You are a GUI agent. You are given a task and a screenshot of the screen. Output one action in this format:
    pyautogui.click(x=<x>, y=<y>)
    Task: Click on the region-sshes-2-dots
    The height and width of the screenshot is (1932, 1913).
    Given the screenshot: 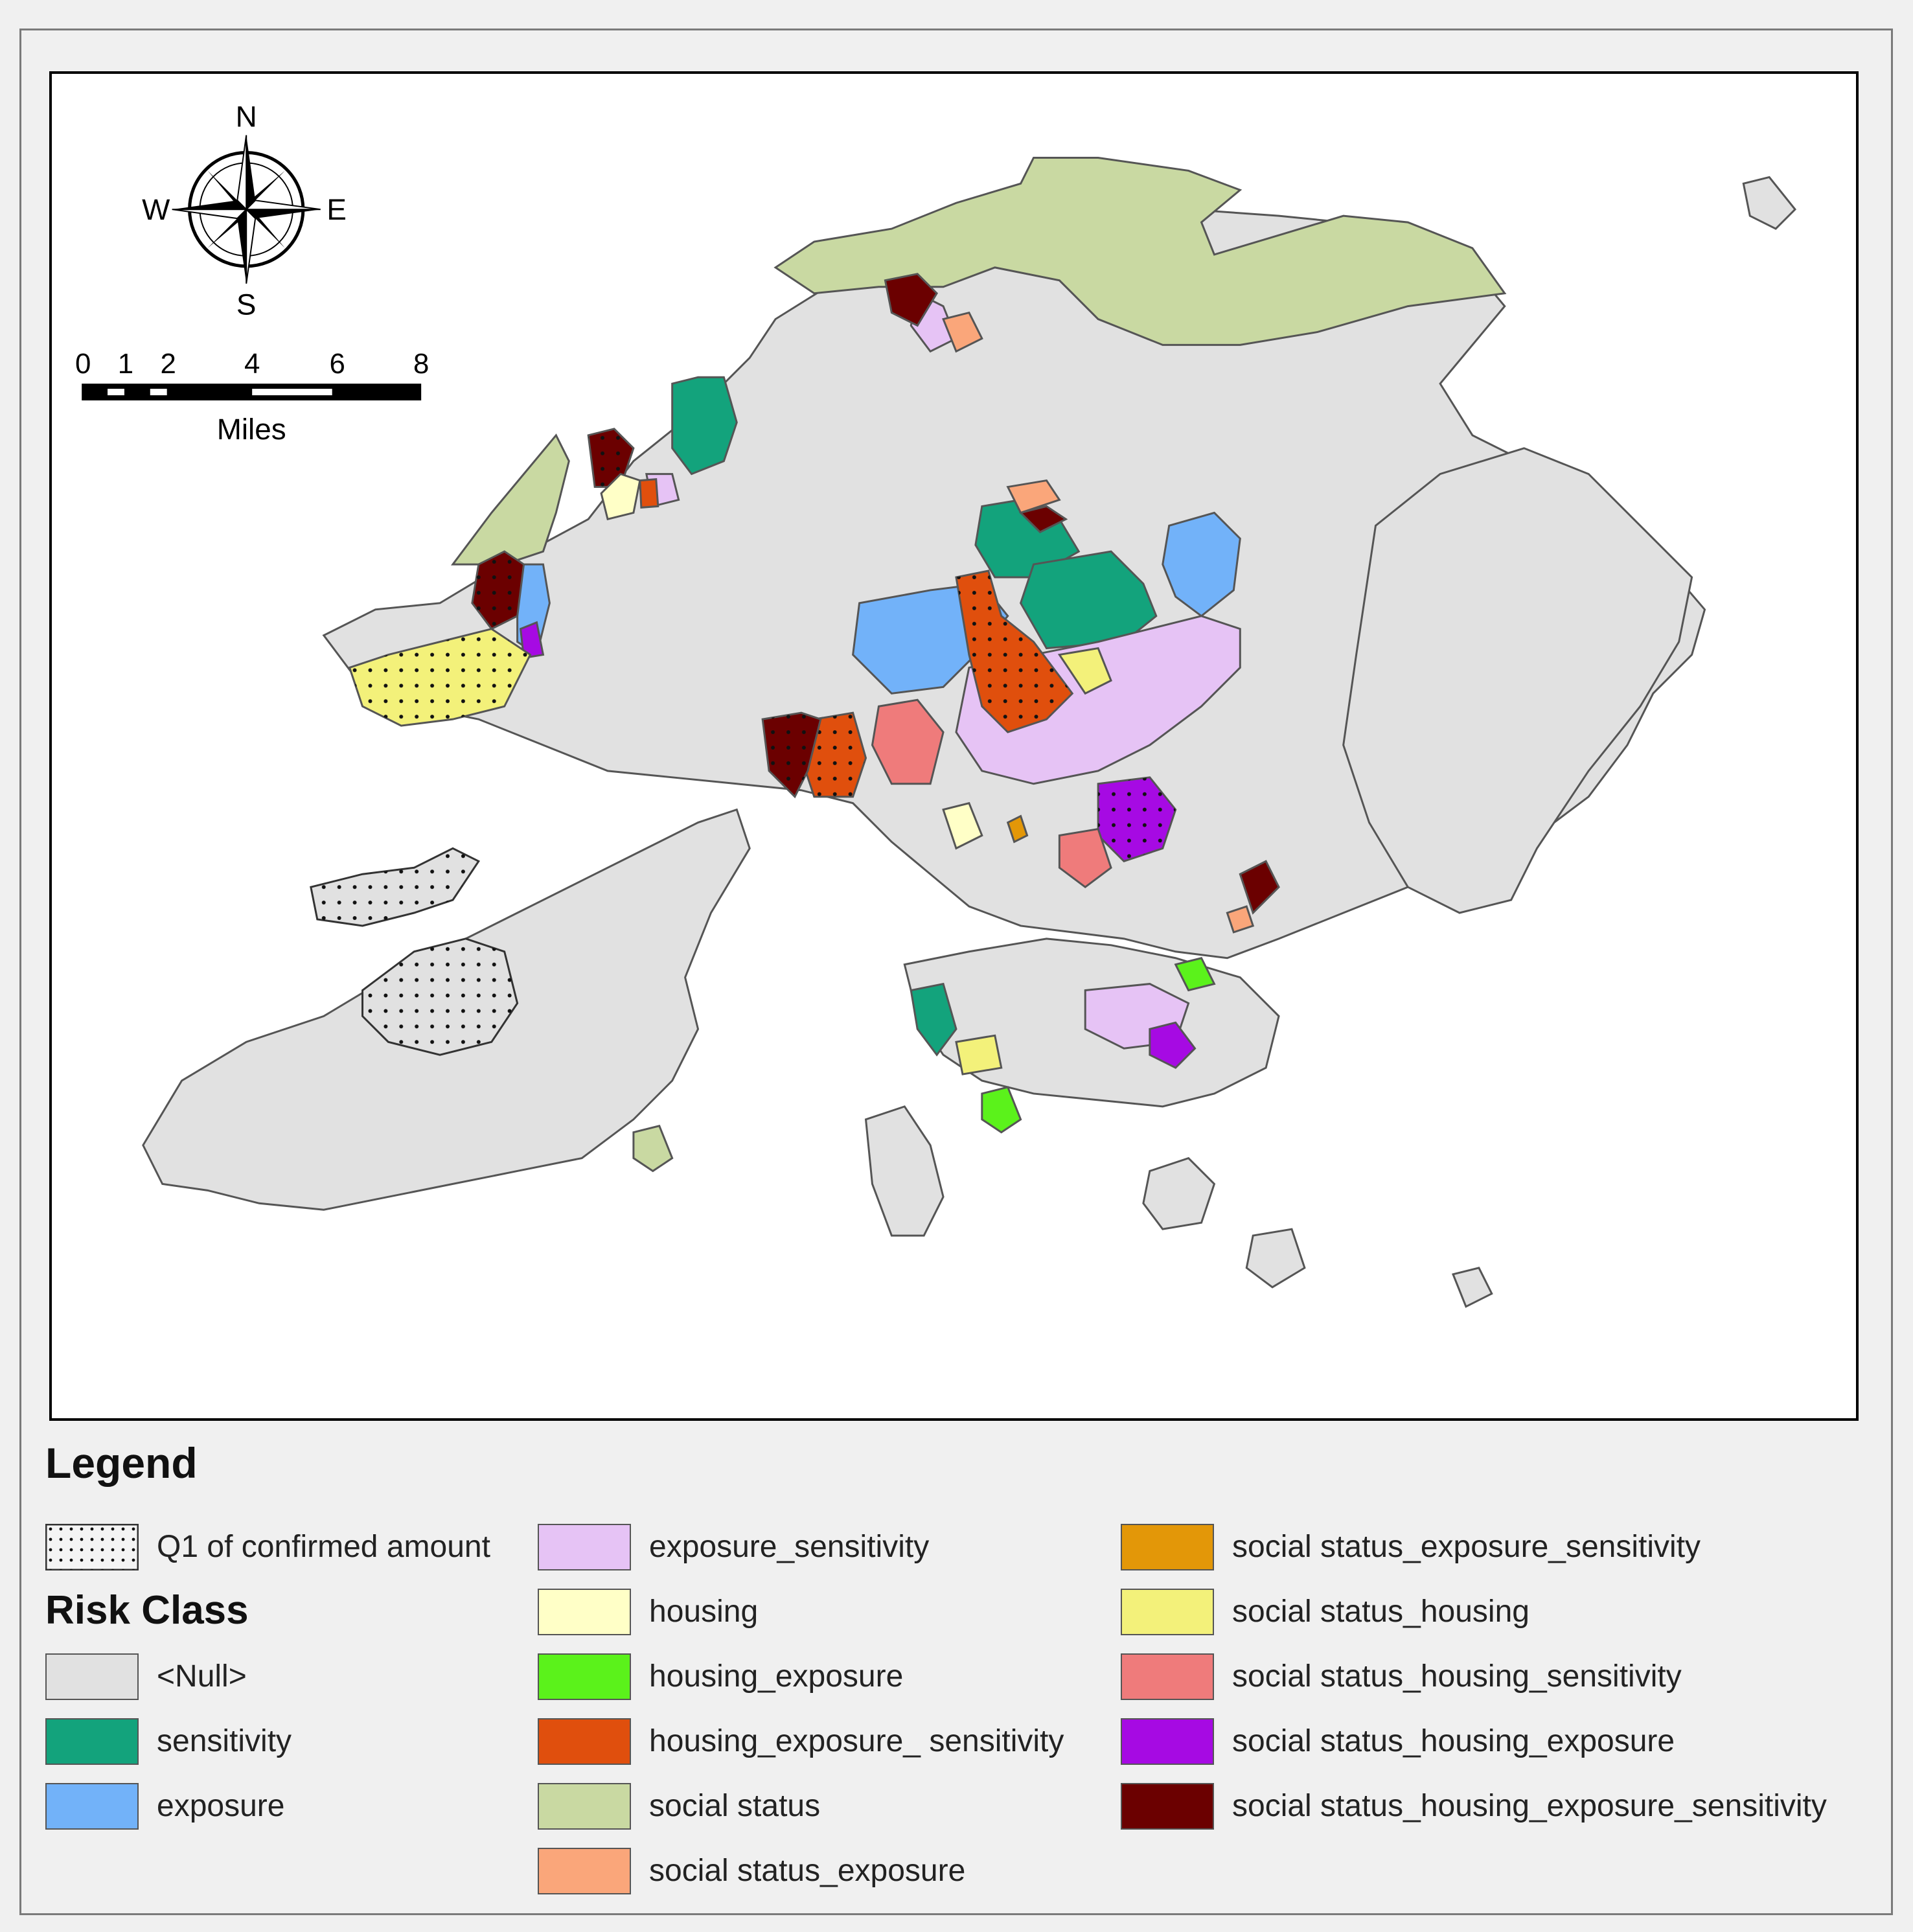 What is the action you would take?
    pyautogui.click(x=498, y=590)
    